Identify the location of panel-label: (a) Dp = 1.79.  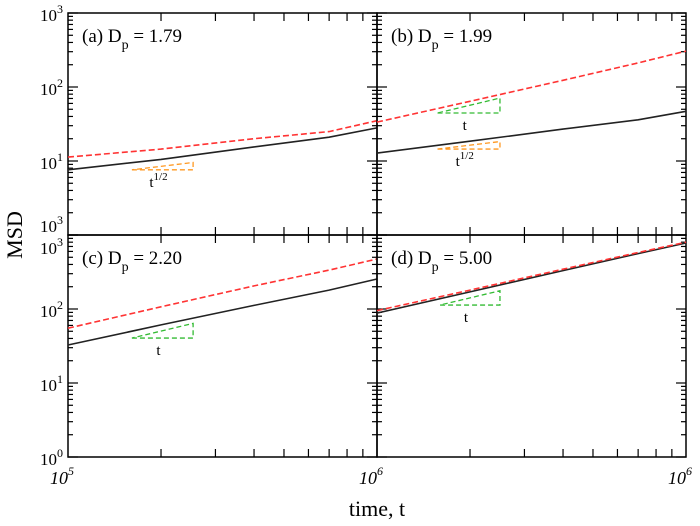
(132, 39).